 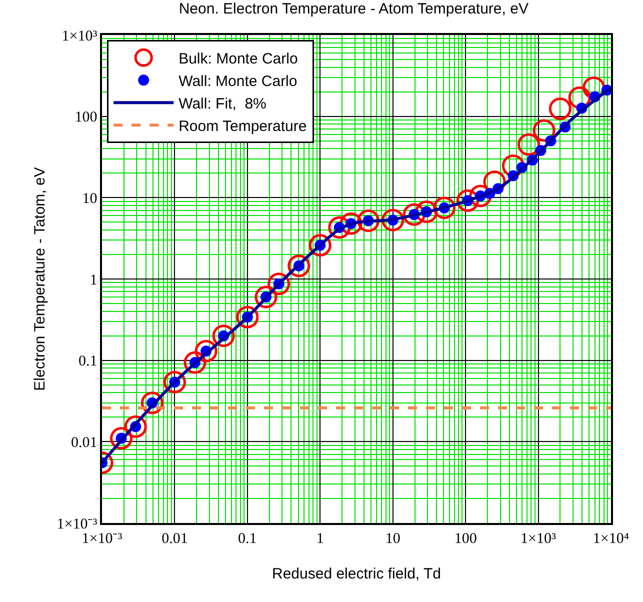 I want to click on legend-label: Wall: Fit, 8%, so click(x=222, y=103).